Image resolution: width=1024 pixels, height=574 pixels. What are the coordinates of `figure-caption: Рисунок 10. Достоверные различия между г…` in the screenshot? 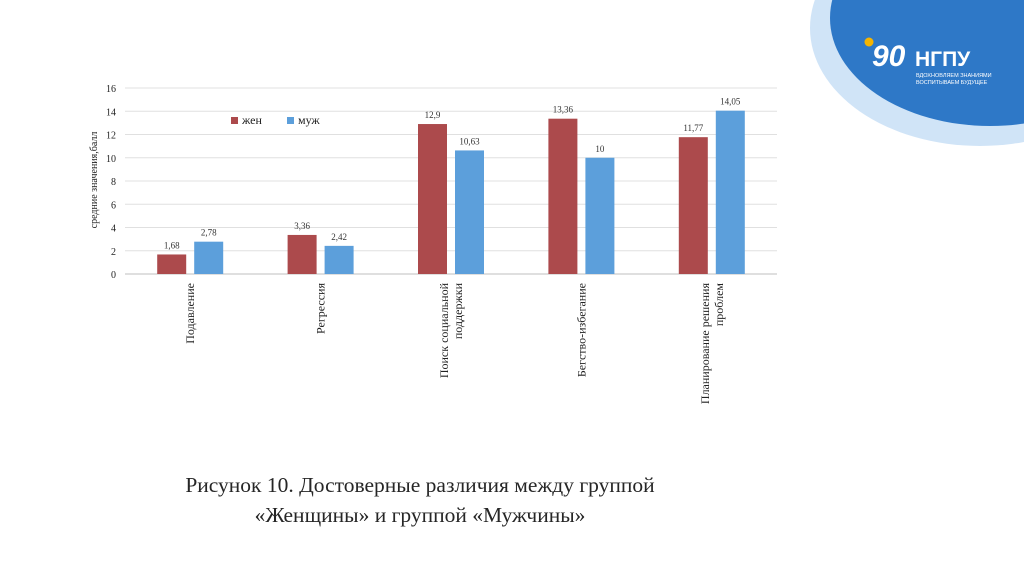 It's located at (420, 500).